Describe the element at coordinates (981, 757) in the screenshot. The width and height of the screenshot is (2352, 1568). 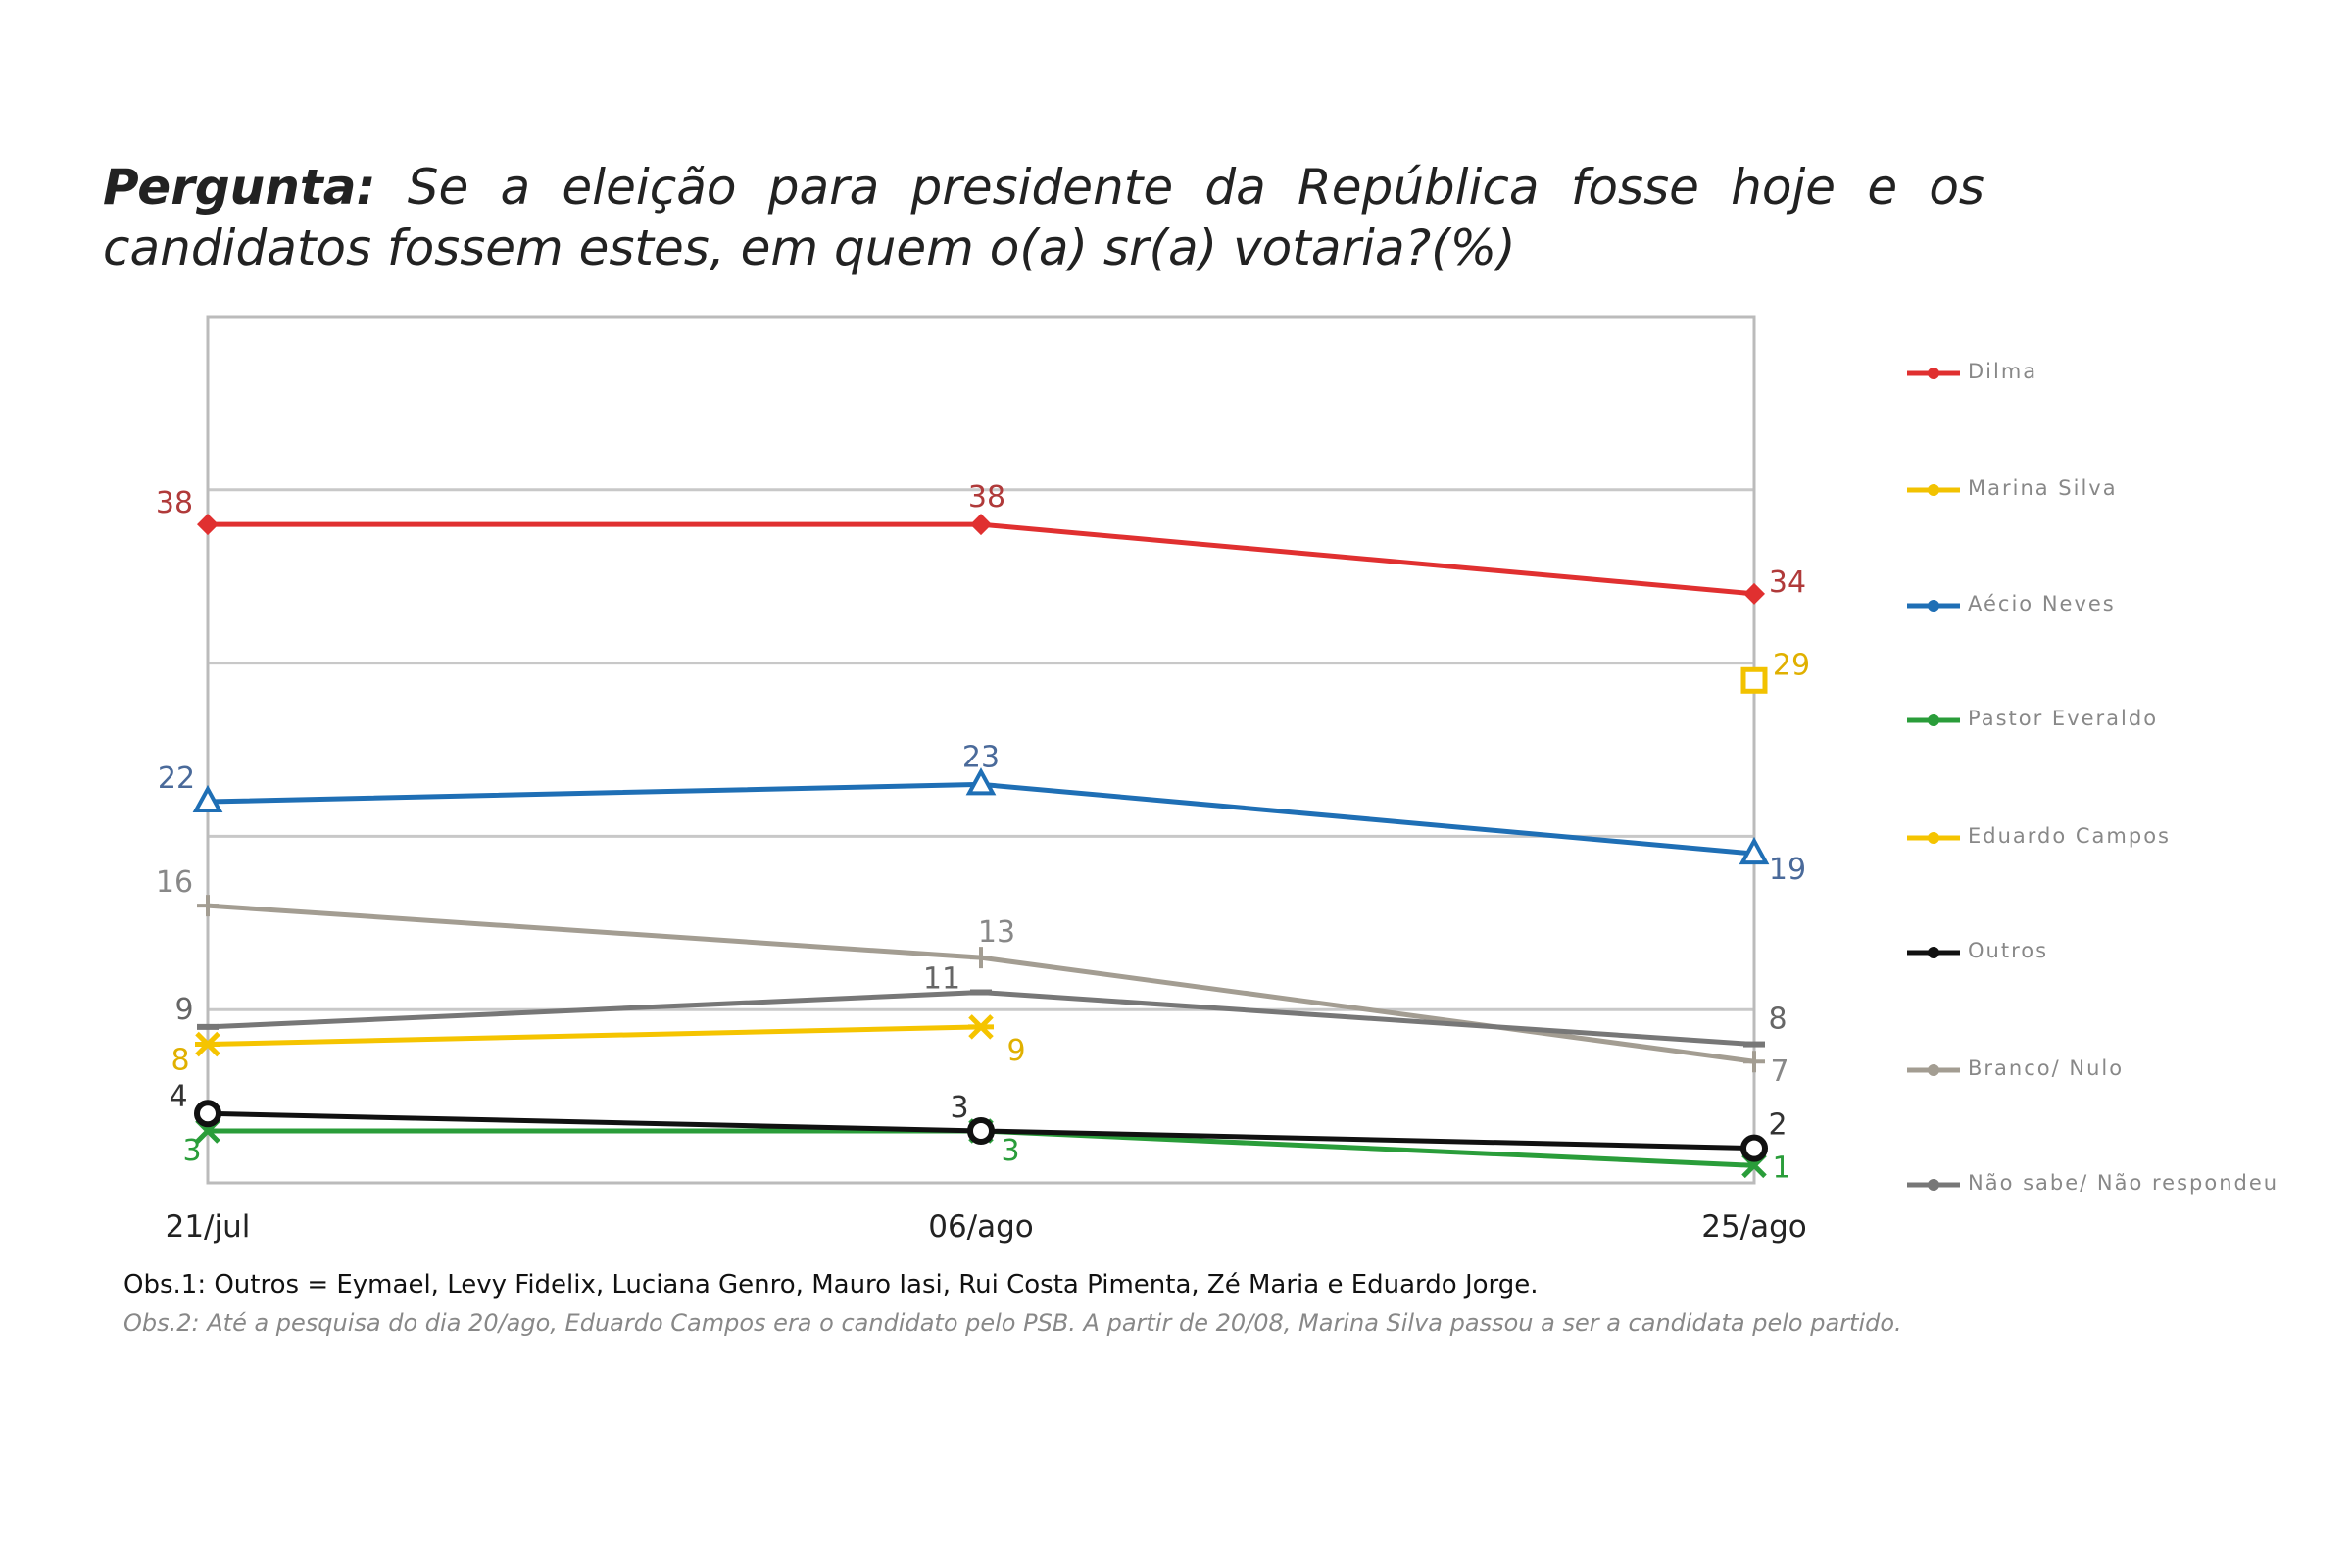
I see `data-label: 23` at that location.